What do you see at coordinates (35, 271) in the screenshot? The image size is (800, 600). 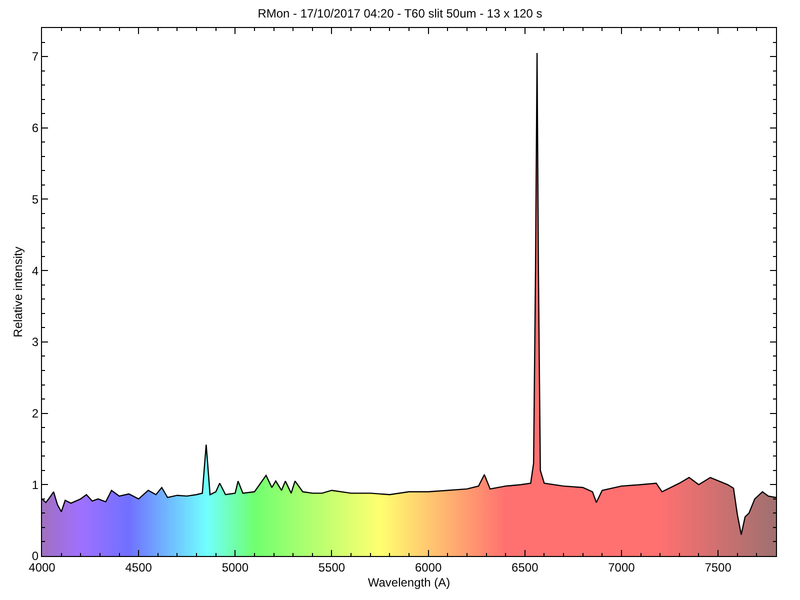 I see `y-tick-label: 4` at bounding box center [35, 271].